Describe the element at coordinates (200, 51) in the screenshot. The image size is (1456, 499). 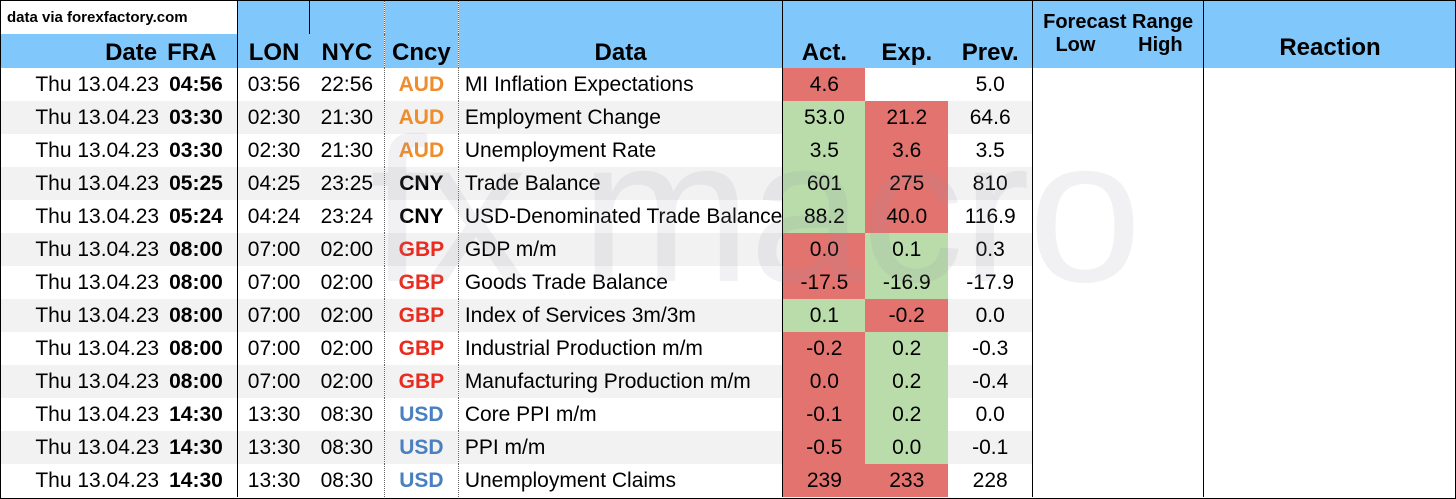
I see `header-fra: FRA` at that location.